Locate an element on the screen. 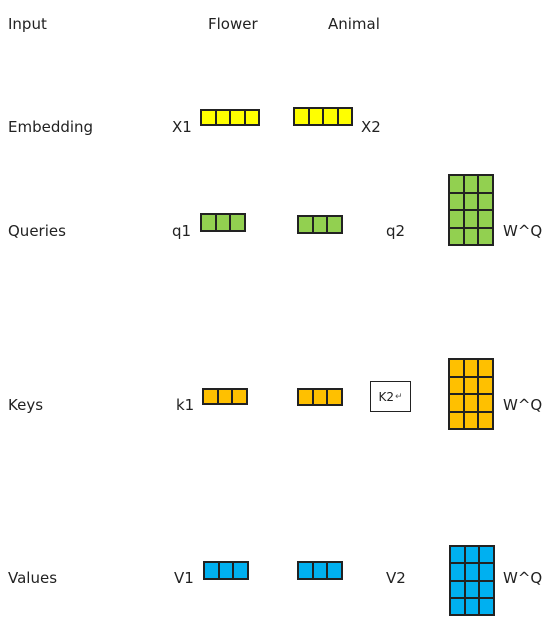  queries-q2-label: q2 is located at coordinates (396, 231).